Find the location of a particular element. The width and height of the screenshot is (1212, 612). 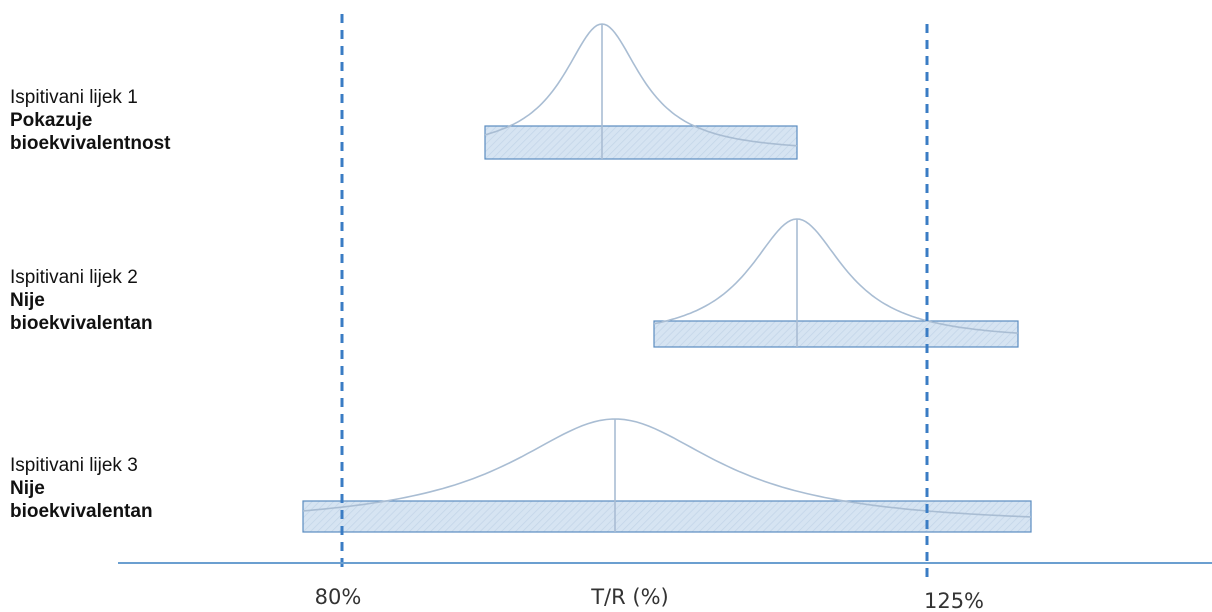

drug-1-verdict-line2: bioekvivalentnost is located at coordinates (90, 143).